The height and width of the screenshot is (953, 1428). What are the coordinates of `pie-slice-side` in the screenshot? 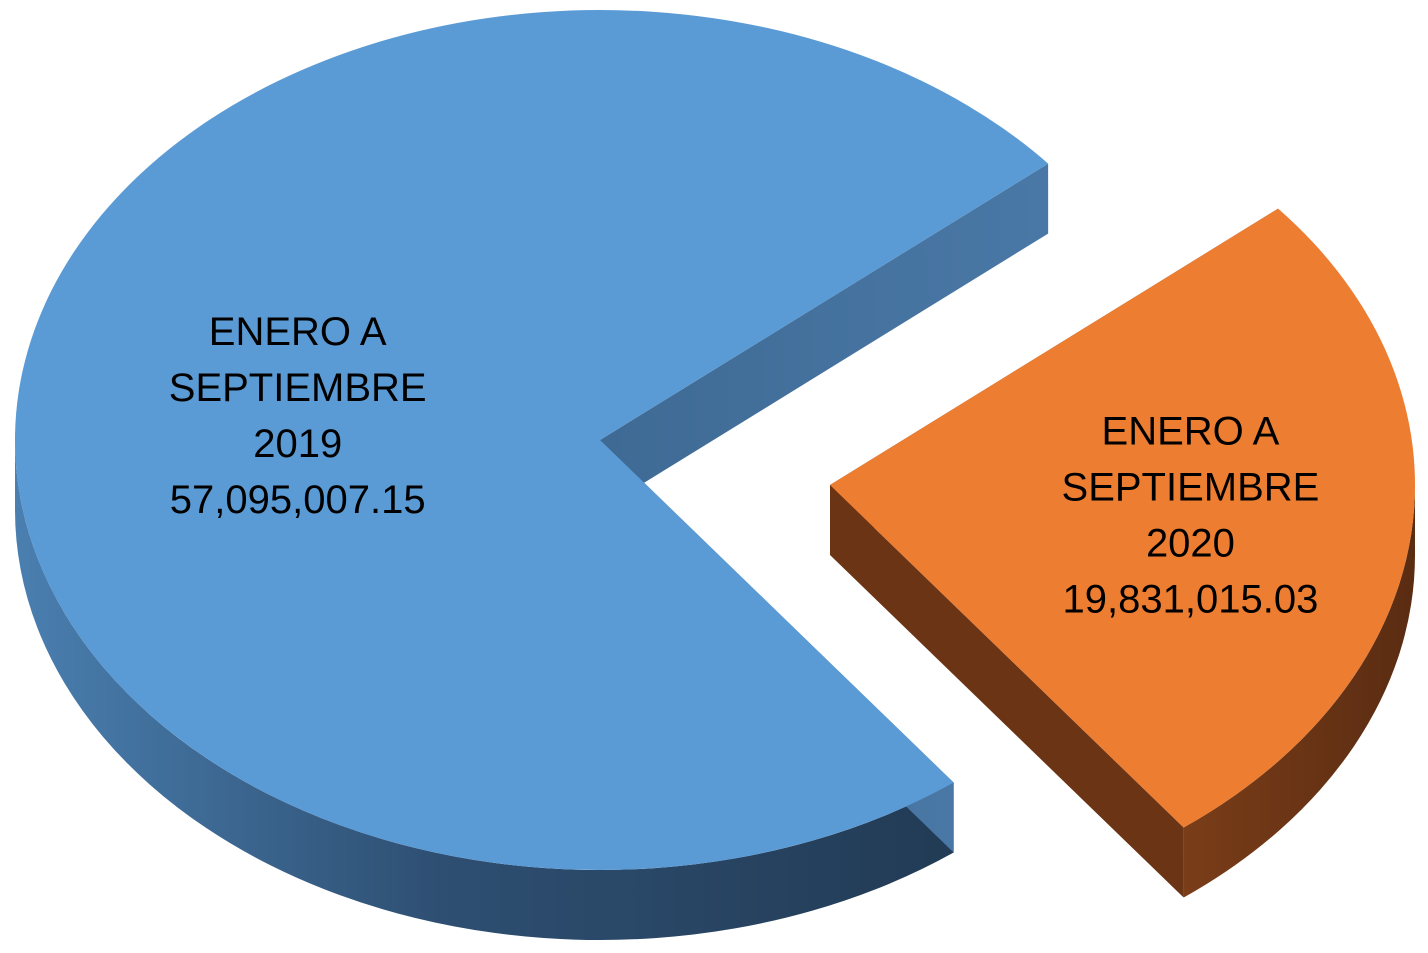 It's located at (1299, 691).